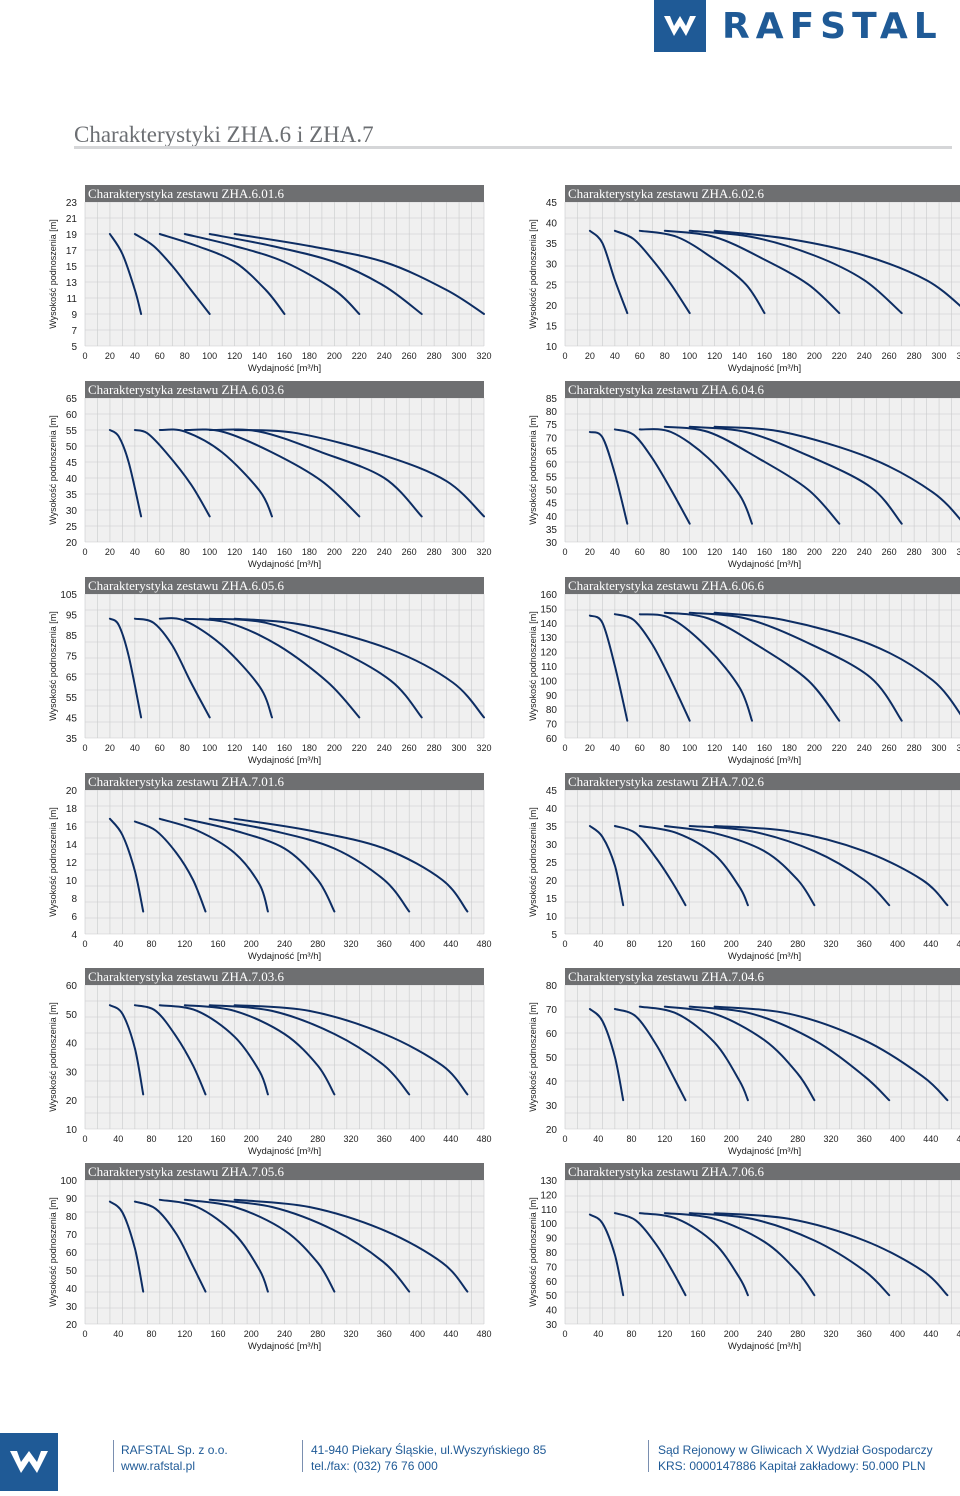 The image size is (960, 1496). Describe the element at coordinates (72, 1199) in the screenshot. I see `y-tick-label: 90` at that location.